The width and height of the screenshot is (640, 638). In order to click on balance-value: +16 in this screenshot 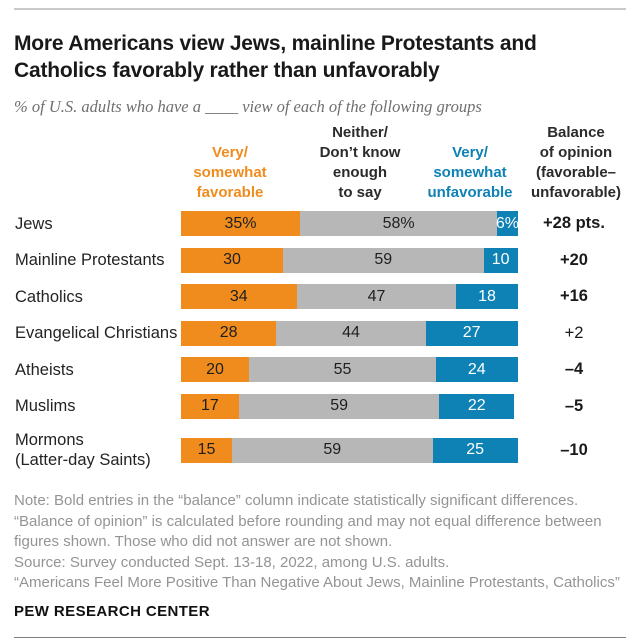, I will do `click(574, 296)`.